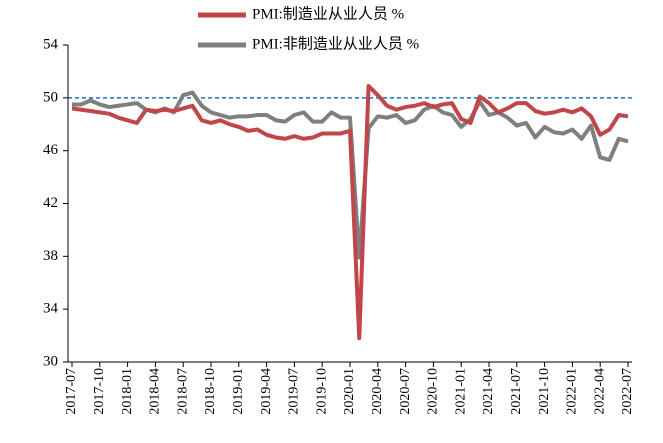 The height and width of the screenshot is (443, 663). What do you see at coordinates (266, 391) in the screenshot?
I see `x-tick-label: 2019-04` at bounding box center [266, 391].